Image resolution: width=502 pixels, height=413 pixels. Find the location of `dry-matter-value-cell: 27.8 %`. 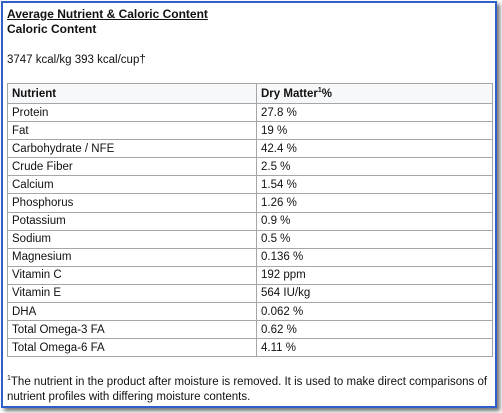

dry-matter-value-cell: 27.8 % is located at coordinates (374, 112).